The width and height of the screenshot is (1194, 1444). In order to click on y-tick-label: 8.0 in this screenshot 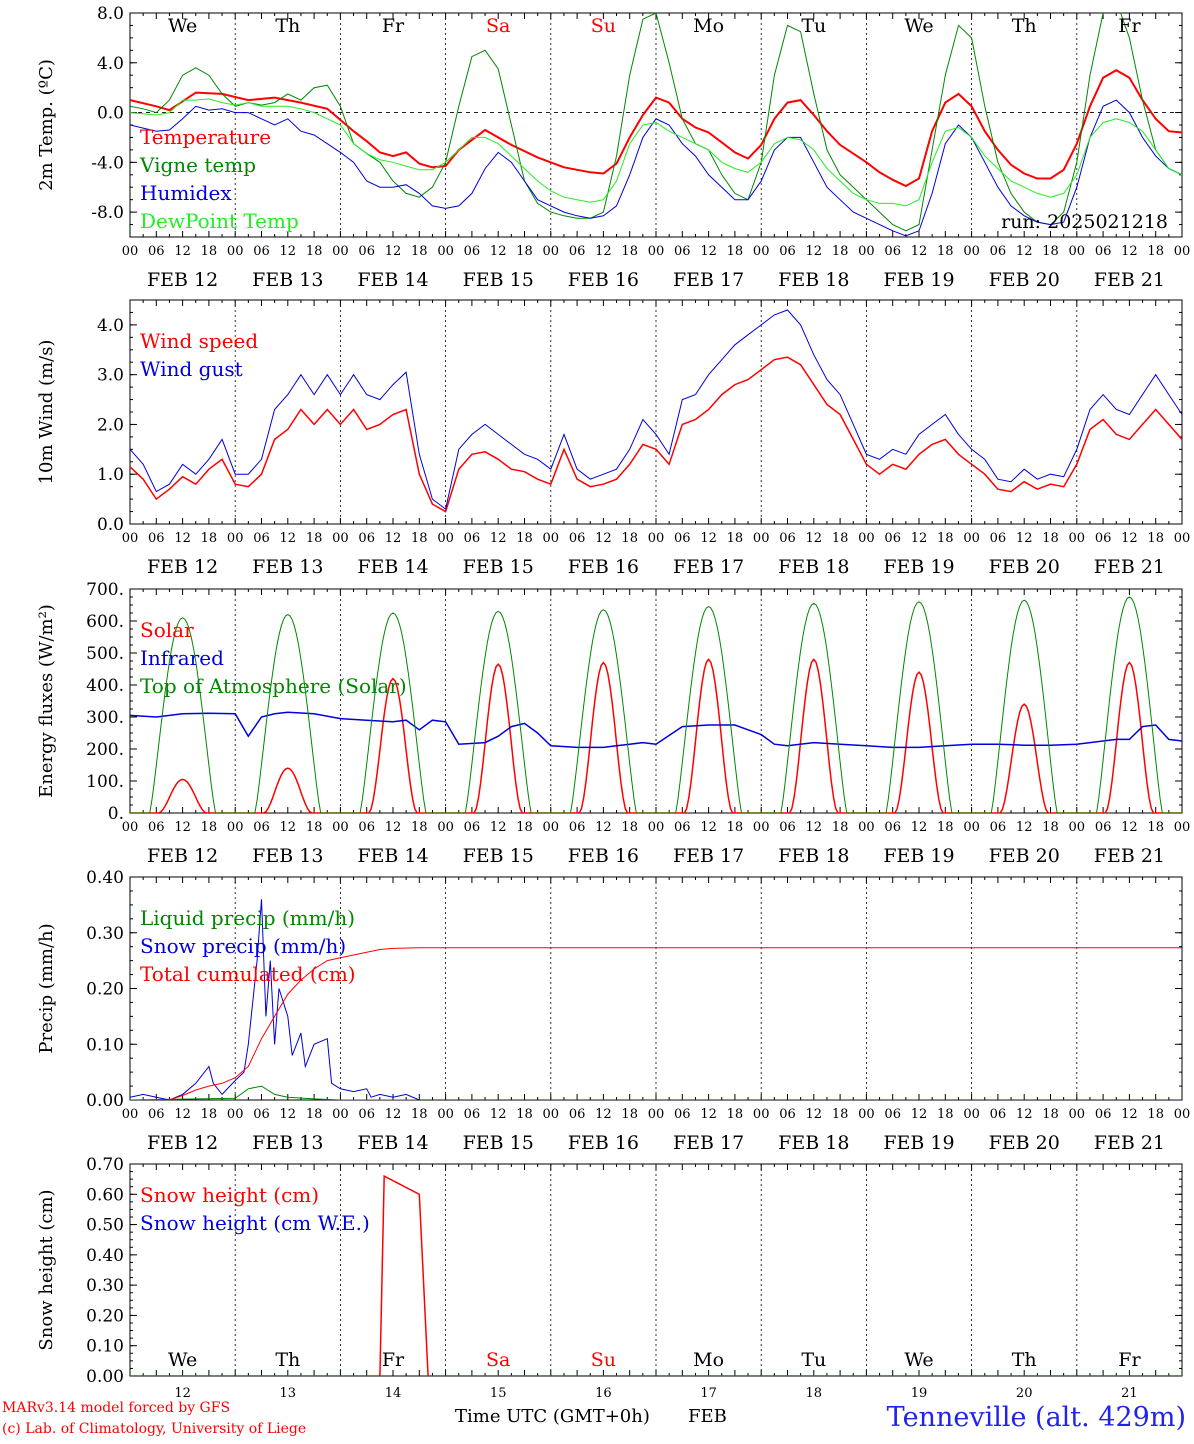, I will do `click(110, 14)`.